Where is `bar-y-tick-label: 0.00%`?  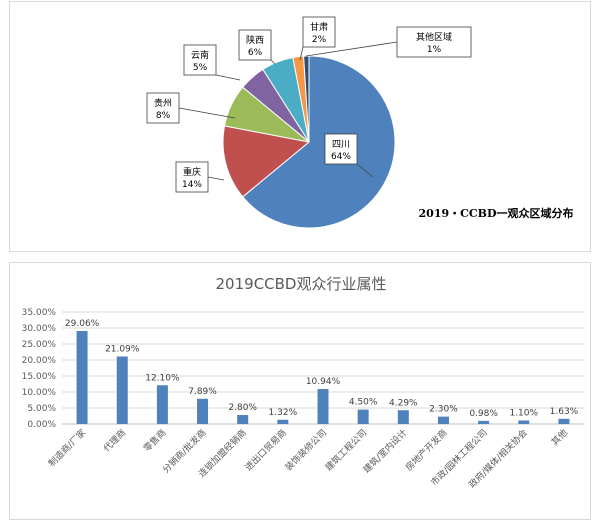 bar-y-tick-label: 0.00% is located at coordinates (41, 425).